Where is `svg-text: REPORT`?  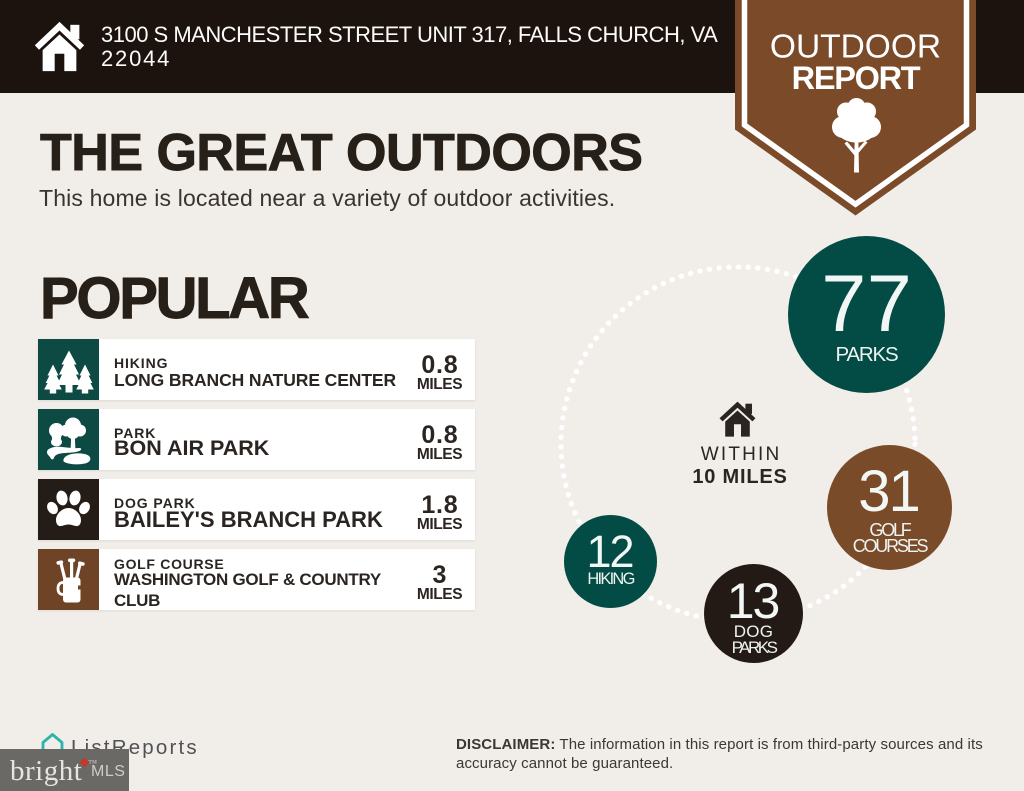 svg-text: REPORT is located at coordinates (856, 78).